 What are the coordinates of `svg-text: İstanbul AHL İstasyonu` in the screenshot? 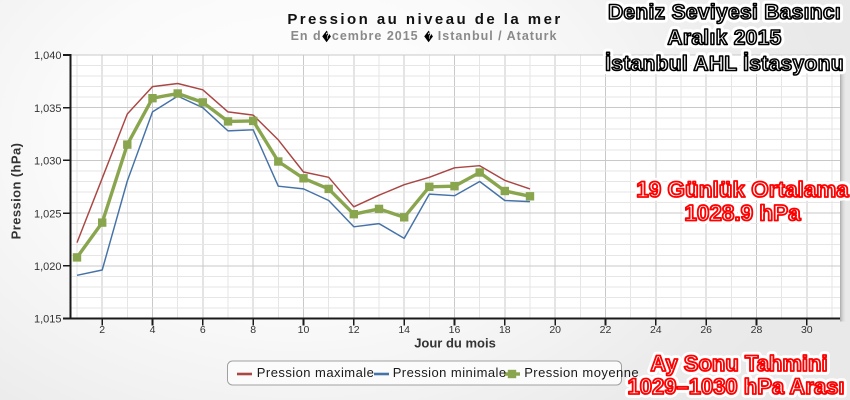 It's located at (724, 63).